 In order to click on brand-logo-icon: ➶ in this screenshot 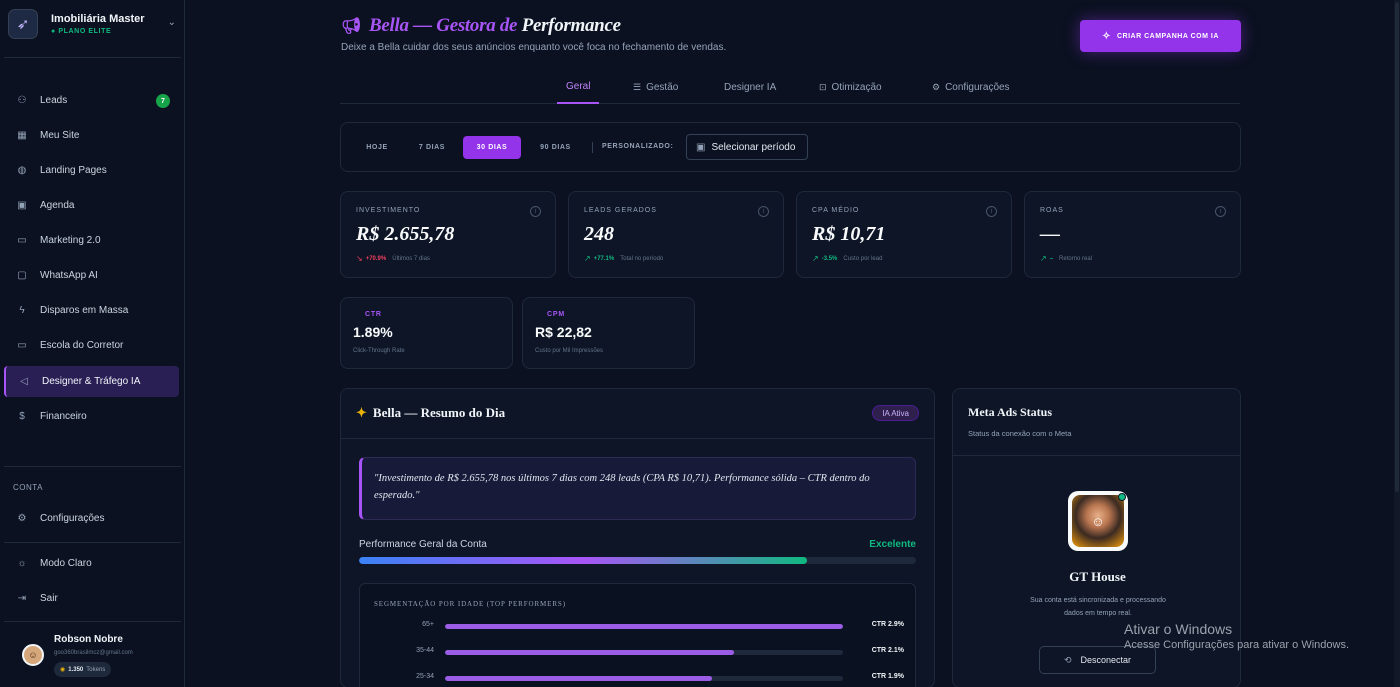, I will do `click(23, 24)`.